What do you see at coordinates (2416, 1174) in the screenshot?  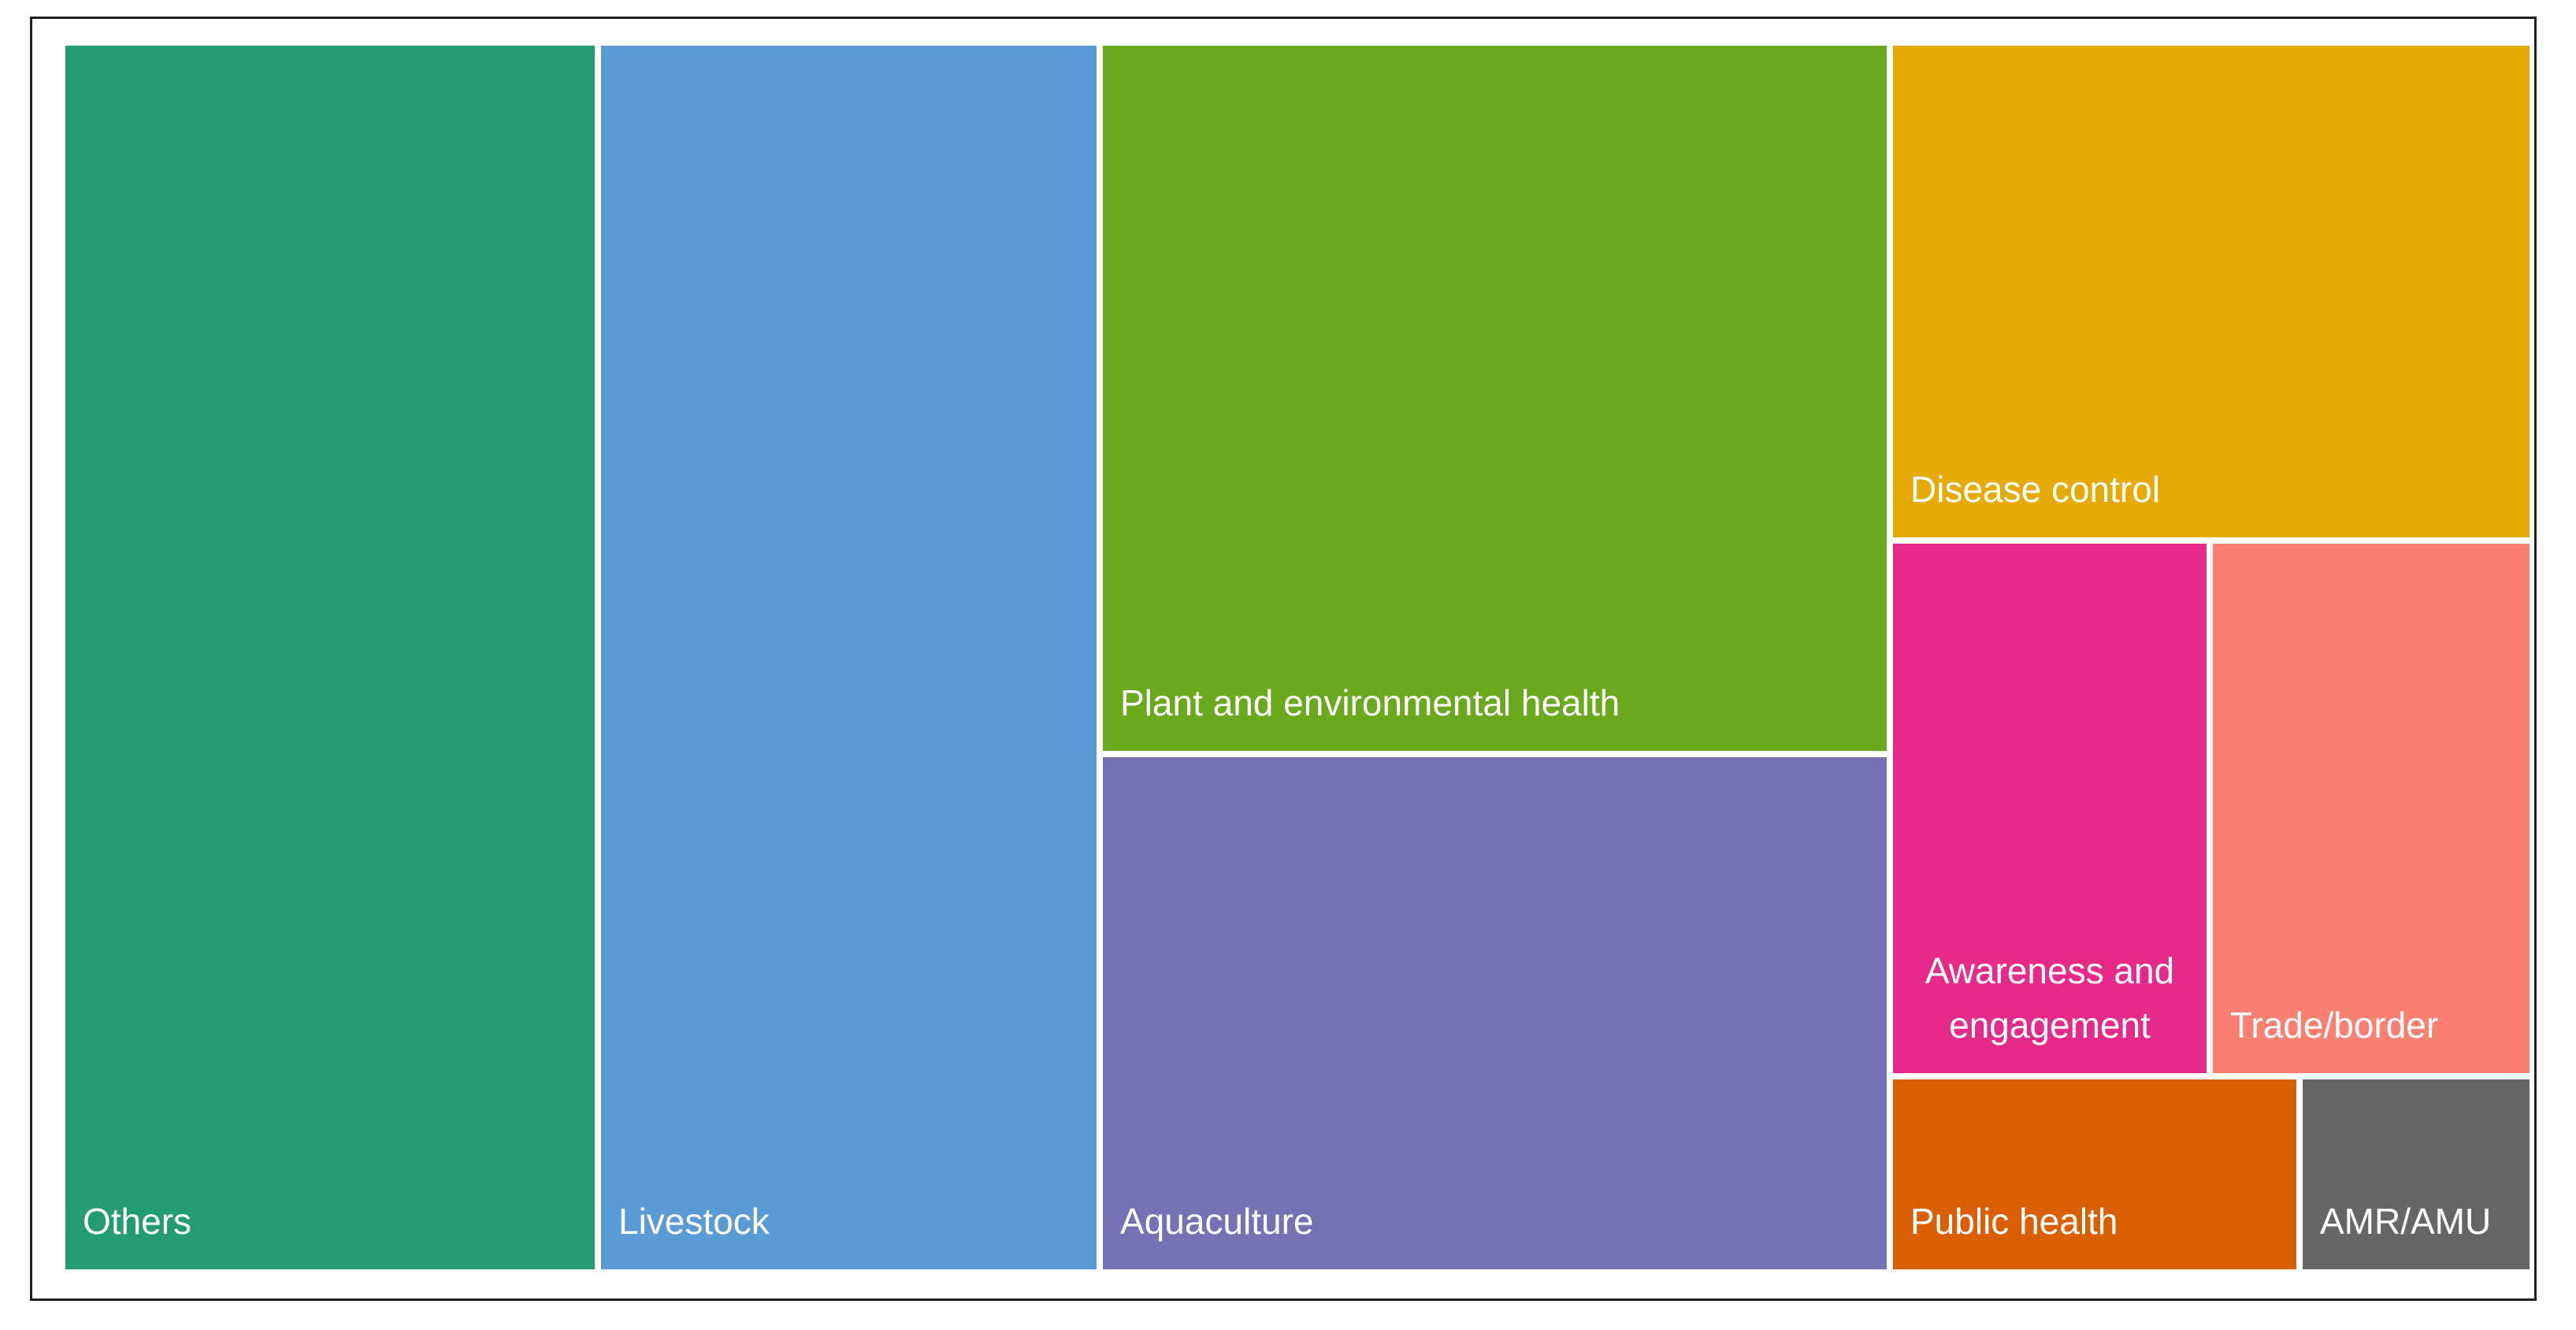 I see `treemap-tile-amr-amu: AMR/AMU` at bounding box center [2416, 1174].